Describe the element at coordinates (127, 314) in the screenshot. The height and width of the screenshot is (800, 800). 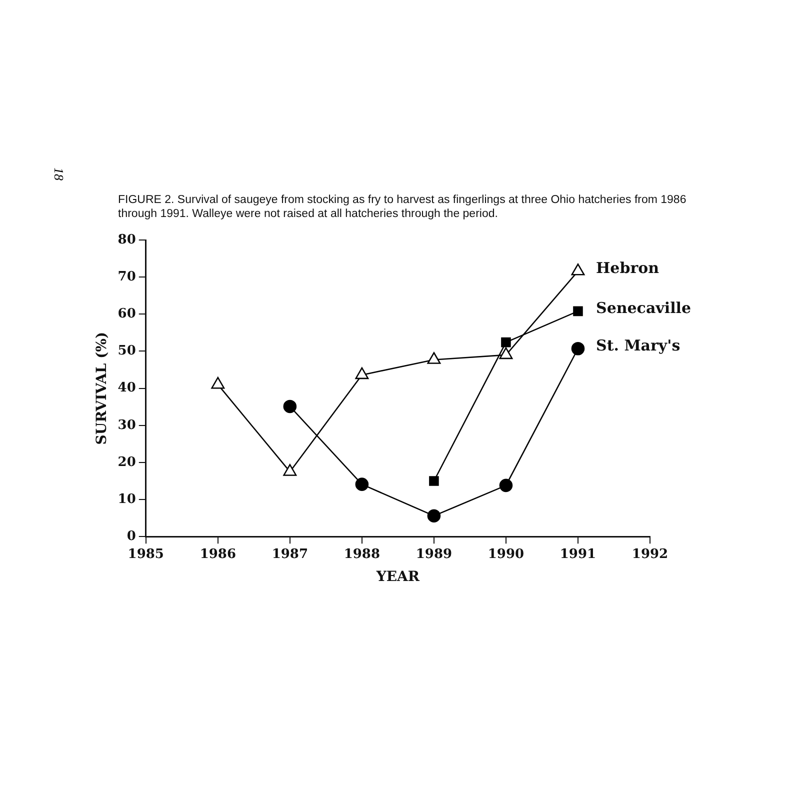
I see `y-tick-label: 60` at that location.